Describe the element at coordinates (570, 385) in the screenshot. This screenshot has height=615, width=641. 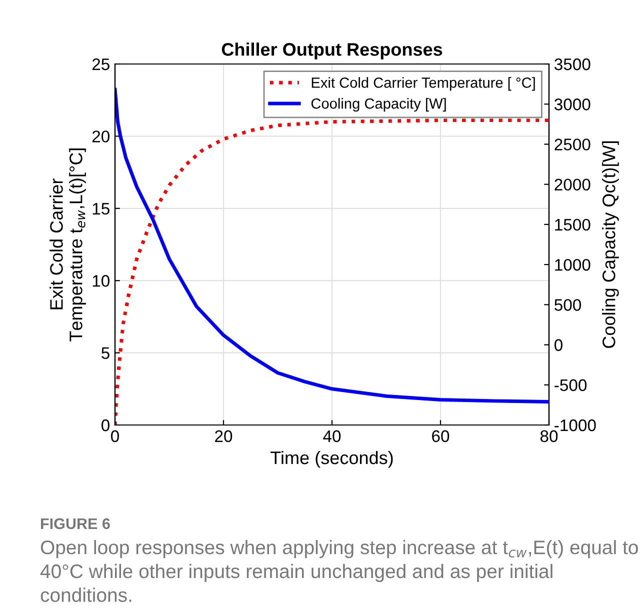
I see `y2-tick-label: -500` at that location.